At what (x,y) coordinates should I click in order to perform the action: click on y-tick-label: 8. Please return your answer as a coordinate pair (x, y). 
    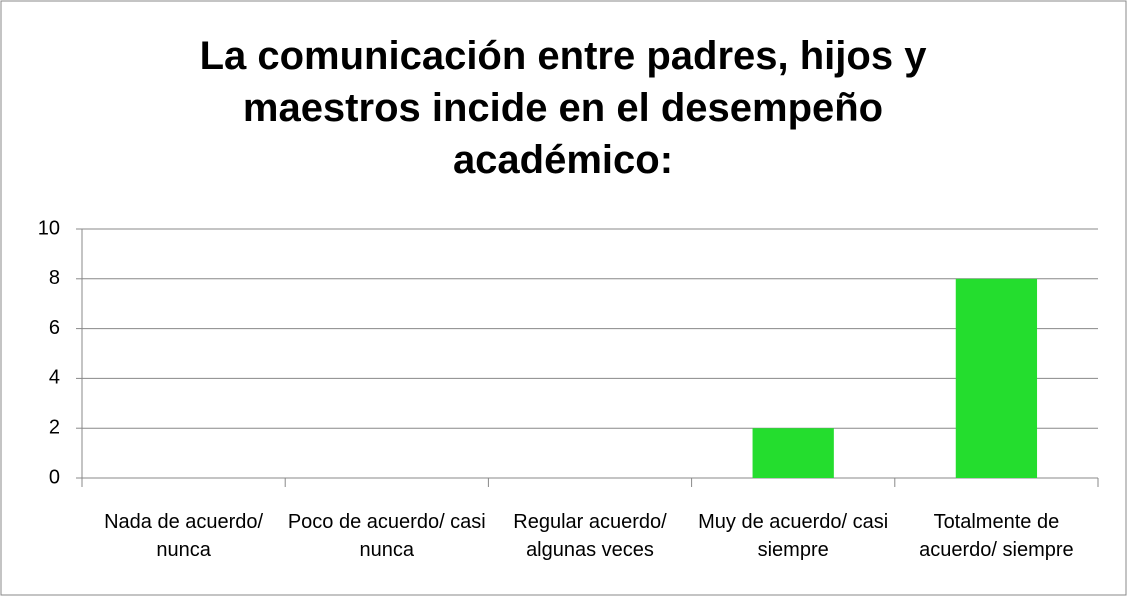
    Looking at the image, I should click on (54, 278).